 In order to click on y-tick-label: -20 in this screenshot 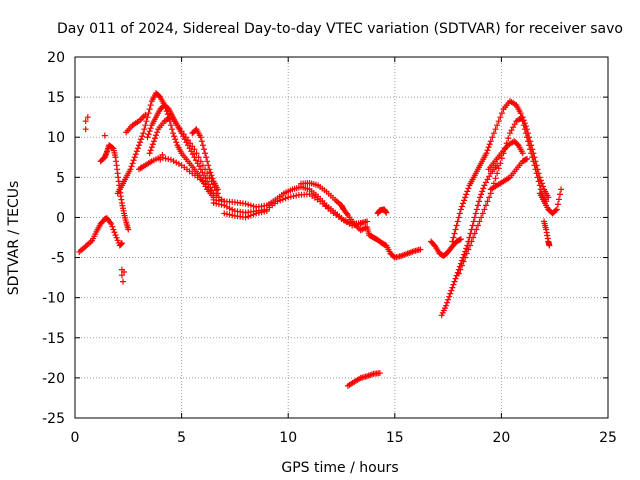, I will do `click(53, 379)`.